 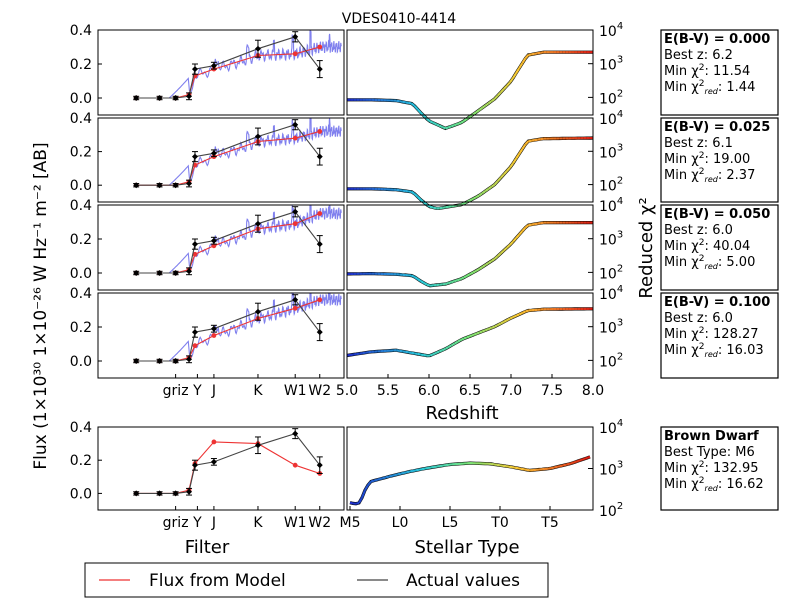 What do you see at coordinates (698, 318) in the screenshot?
I see `info-line-1: Best z: 6.0` at bounding box center [698, 318].